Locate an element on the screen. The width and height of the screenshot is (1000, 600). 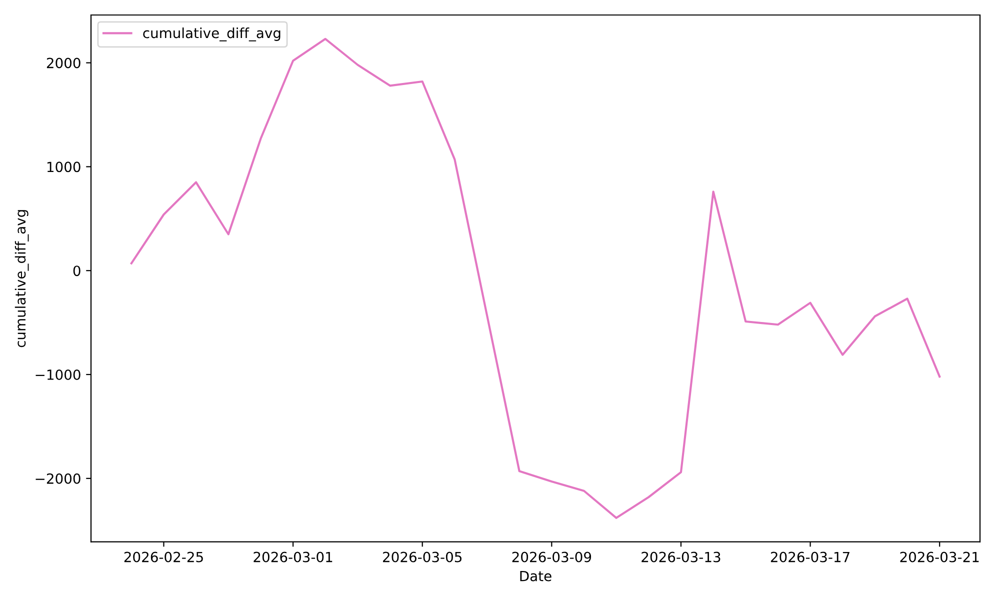
legend-label: cumulative_diff_avg is located at coordinates (211, 35).